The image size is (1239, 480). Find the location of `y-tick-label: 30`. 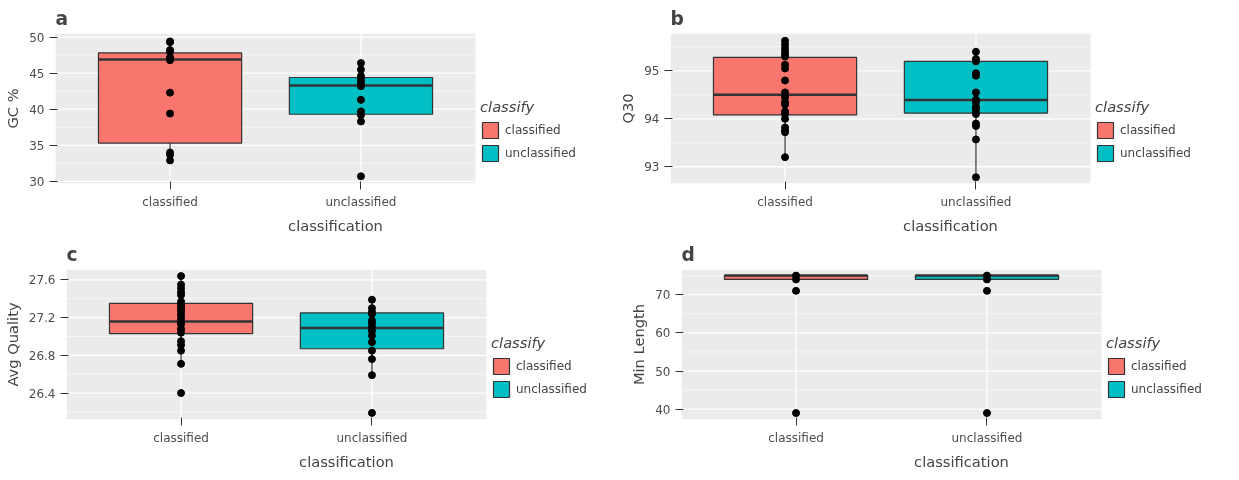

y-tick-label: 30 is located at coordinates (37, 181).